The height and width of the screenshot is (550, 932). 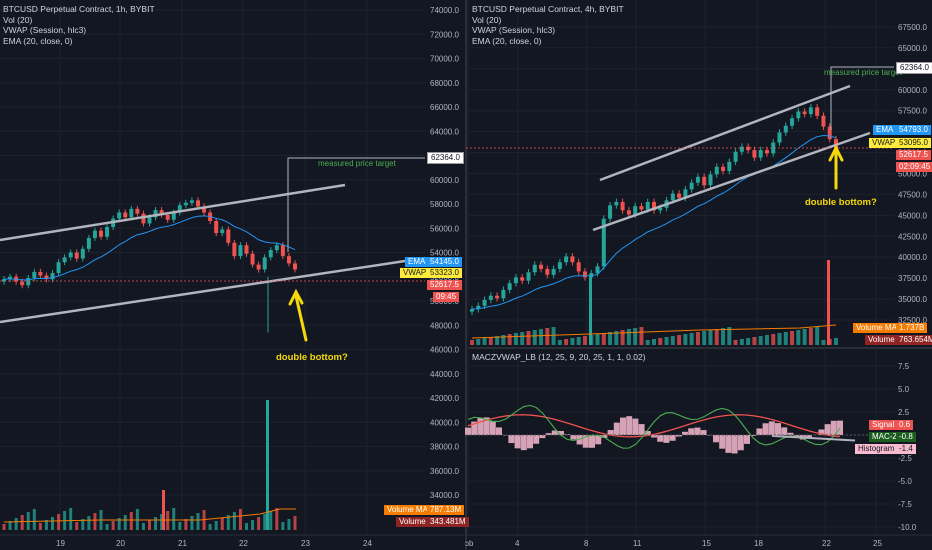 What do you see at coordinates (444, 180) in the screenshot?
I see `left-price-tick: 60000.0` at bounding box center [444, 180].